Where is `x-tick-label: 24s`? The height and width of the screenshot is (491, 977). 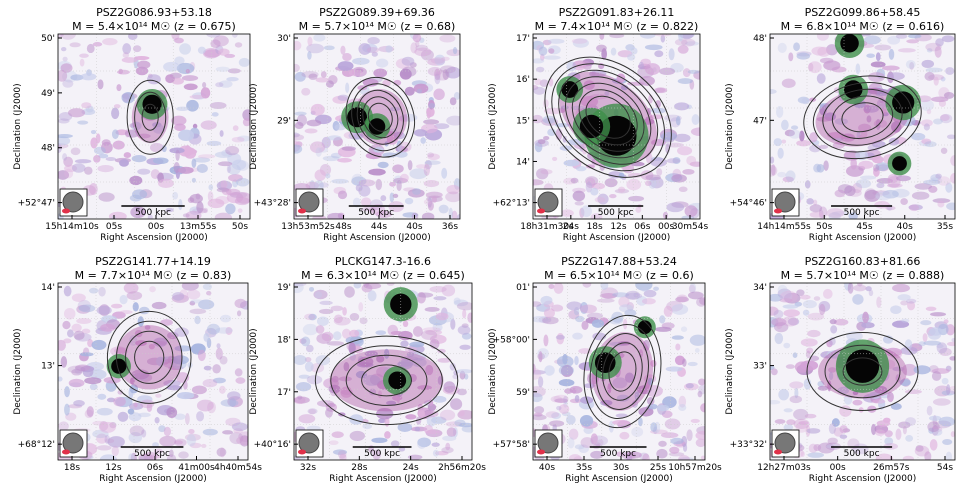
x-tick-label: 24s is located at coordinates (571, 227).